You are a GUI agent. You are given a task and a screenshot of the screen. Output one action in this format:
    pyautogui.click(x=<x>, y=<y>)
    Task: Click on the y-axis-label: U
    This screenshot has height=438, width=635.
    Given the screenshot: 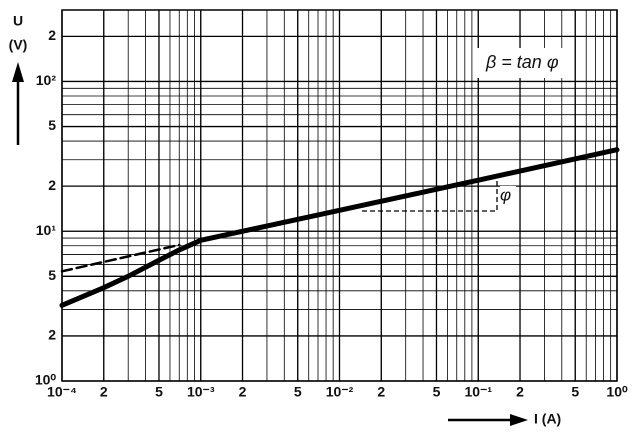 What is the action you would take?
    pyautogui.click(x=18, y=21)
    